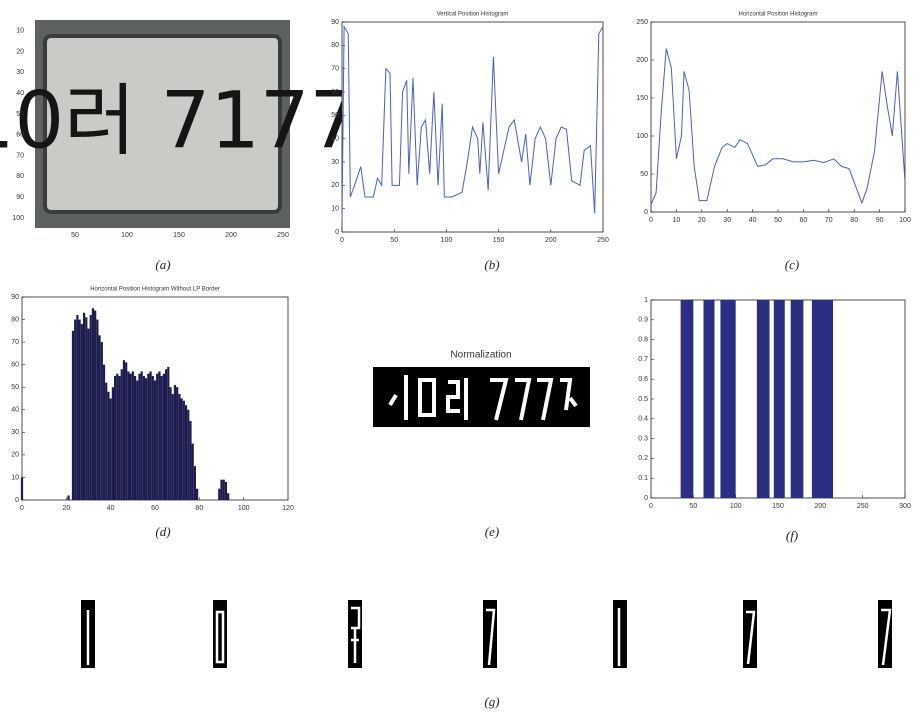 Image resolution: width=922 pixels, height=714 pixels. What do you see at coordinates (829, 220) in the screenshot?
I see `x-tick-label: 70` at bounding box center [829, 220].